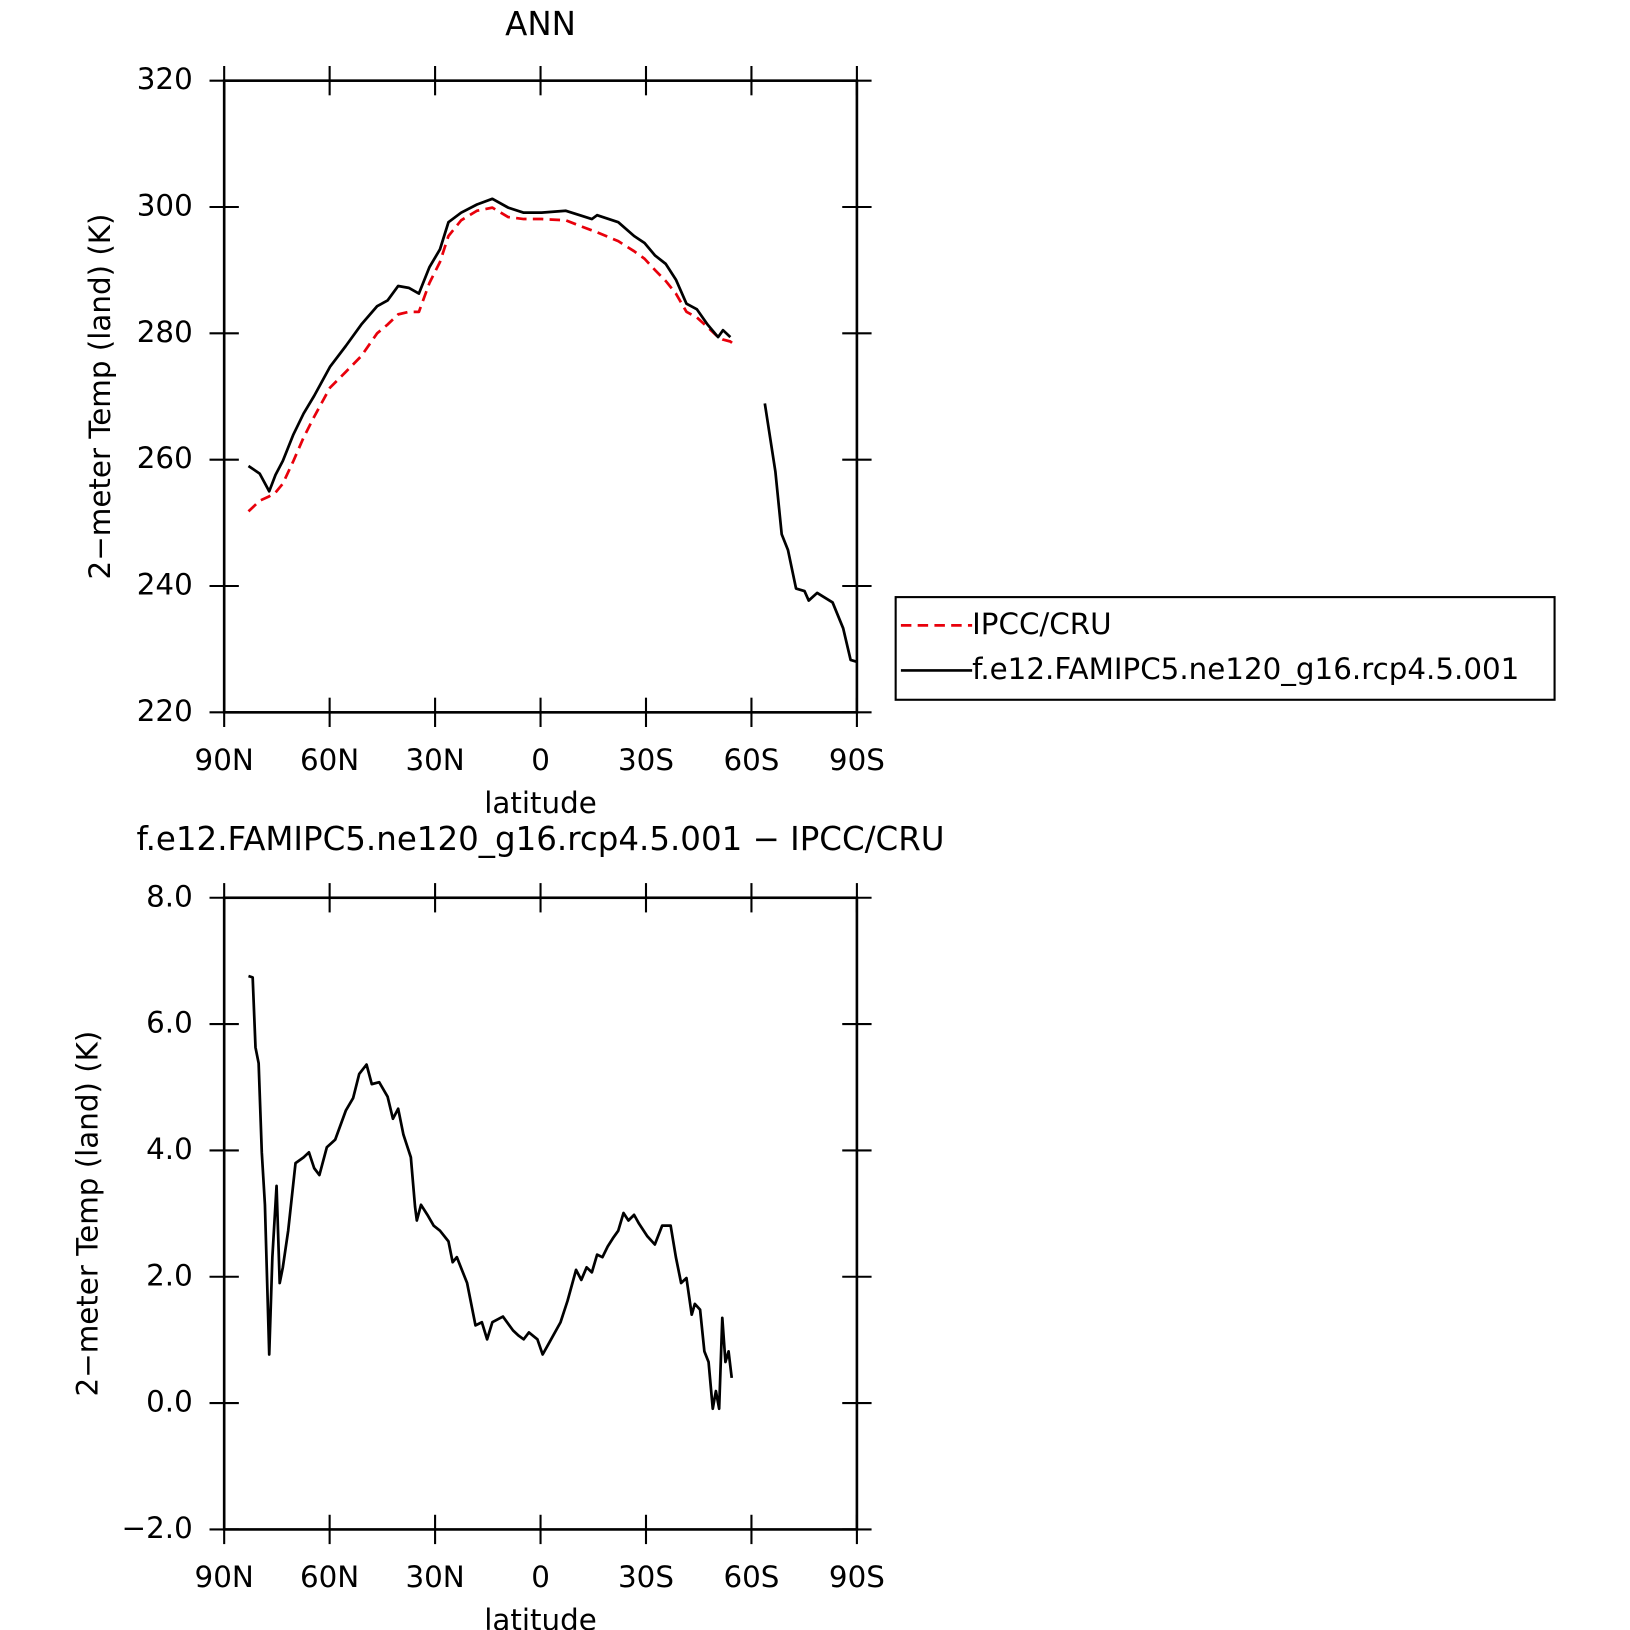  Describe the element at coordinates (157, 1528) in the screenshot. I see `y-tick-label: −2.0` at that location.